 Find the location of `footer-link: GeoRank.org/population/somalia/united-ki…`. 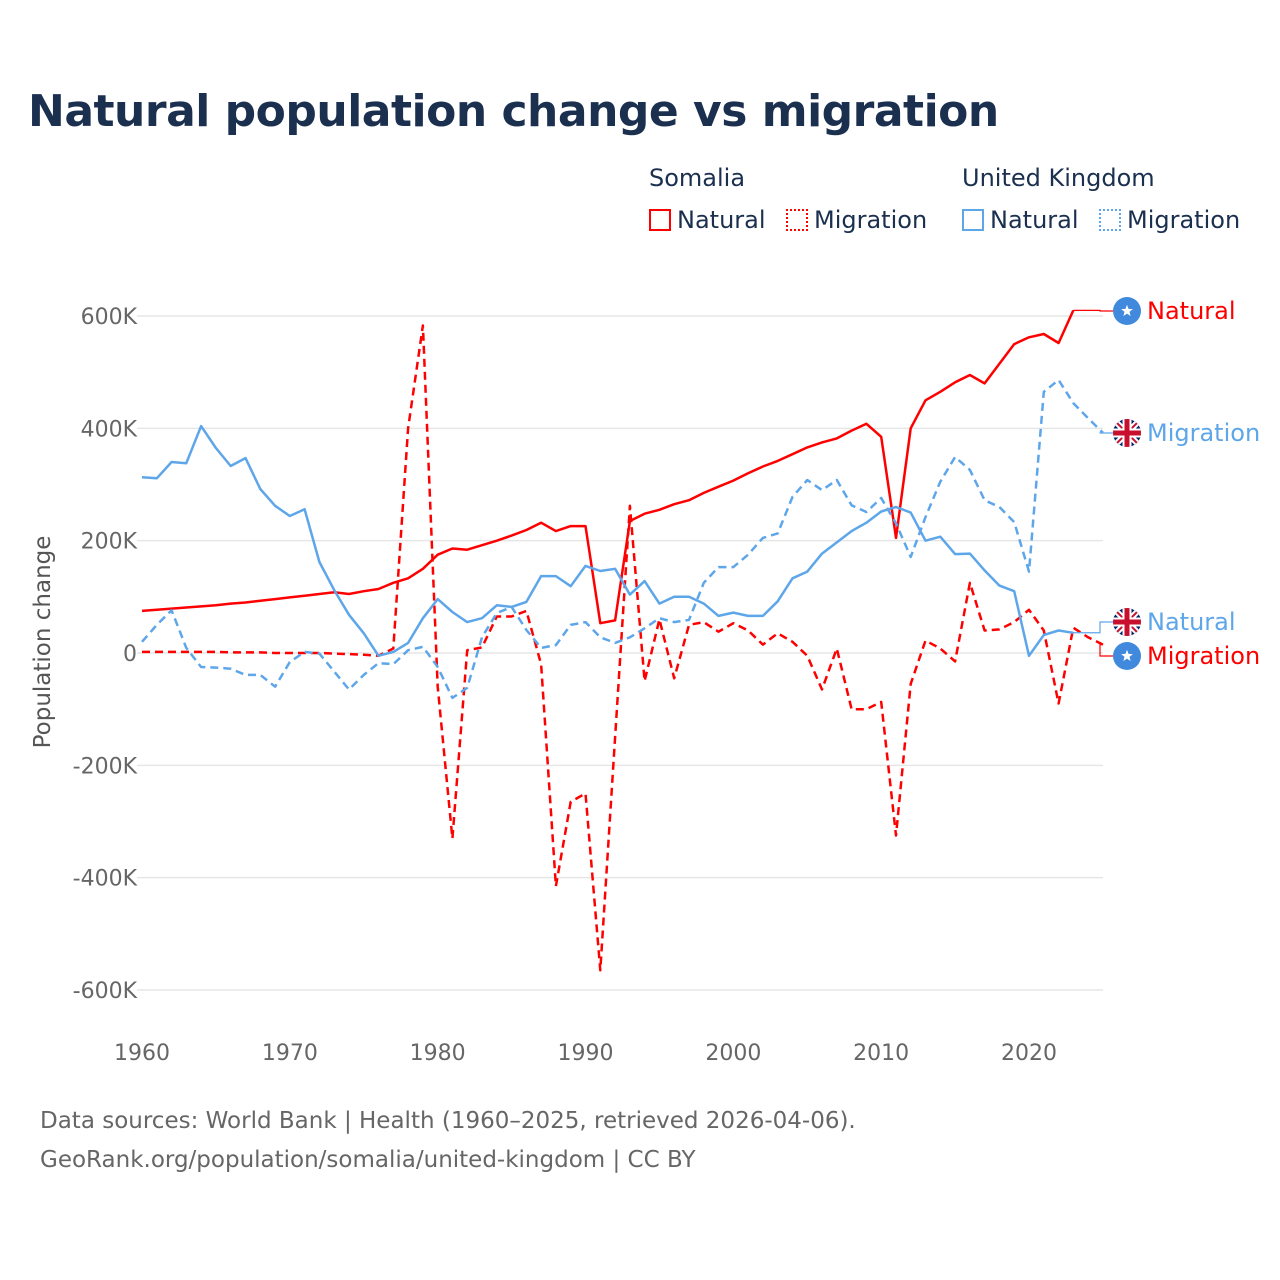

footer-link: GeoRank.org/population/somalia/united-ki… is located at coordinates (368, 1160).